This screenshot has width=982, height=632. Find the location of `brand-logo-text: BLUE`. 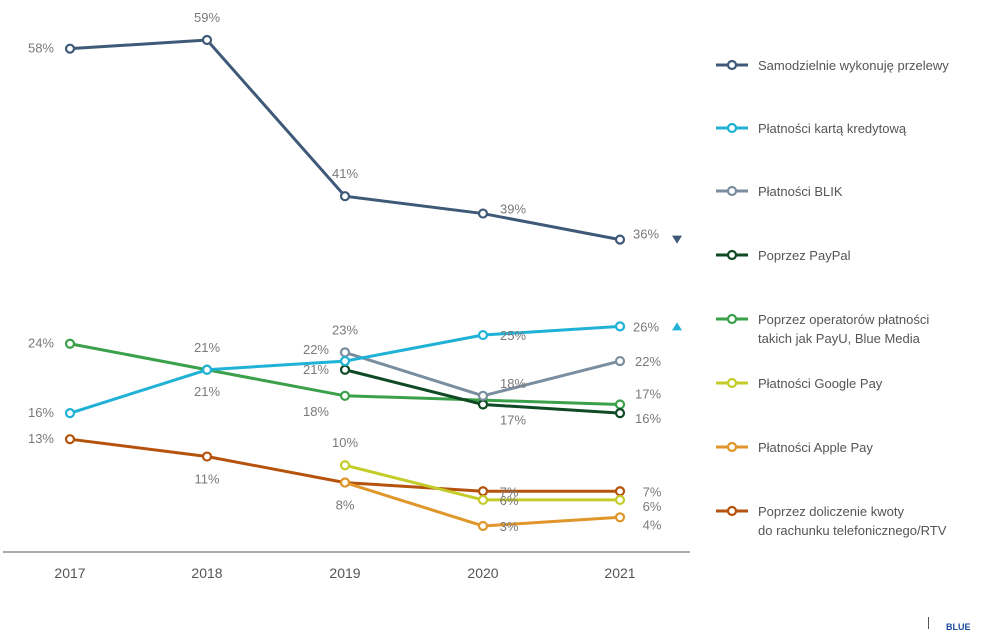

brand-logo-text: BLUE is located at coordinates (958, 627).